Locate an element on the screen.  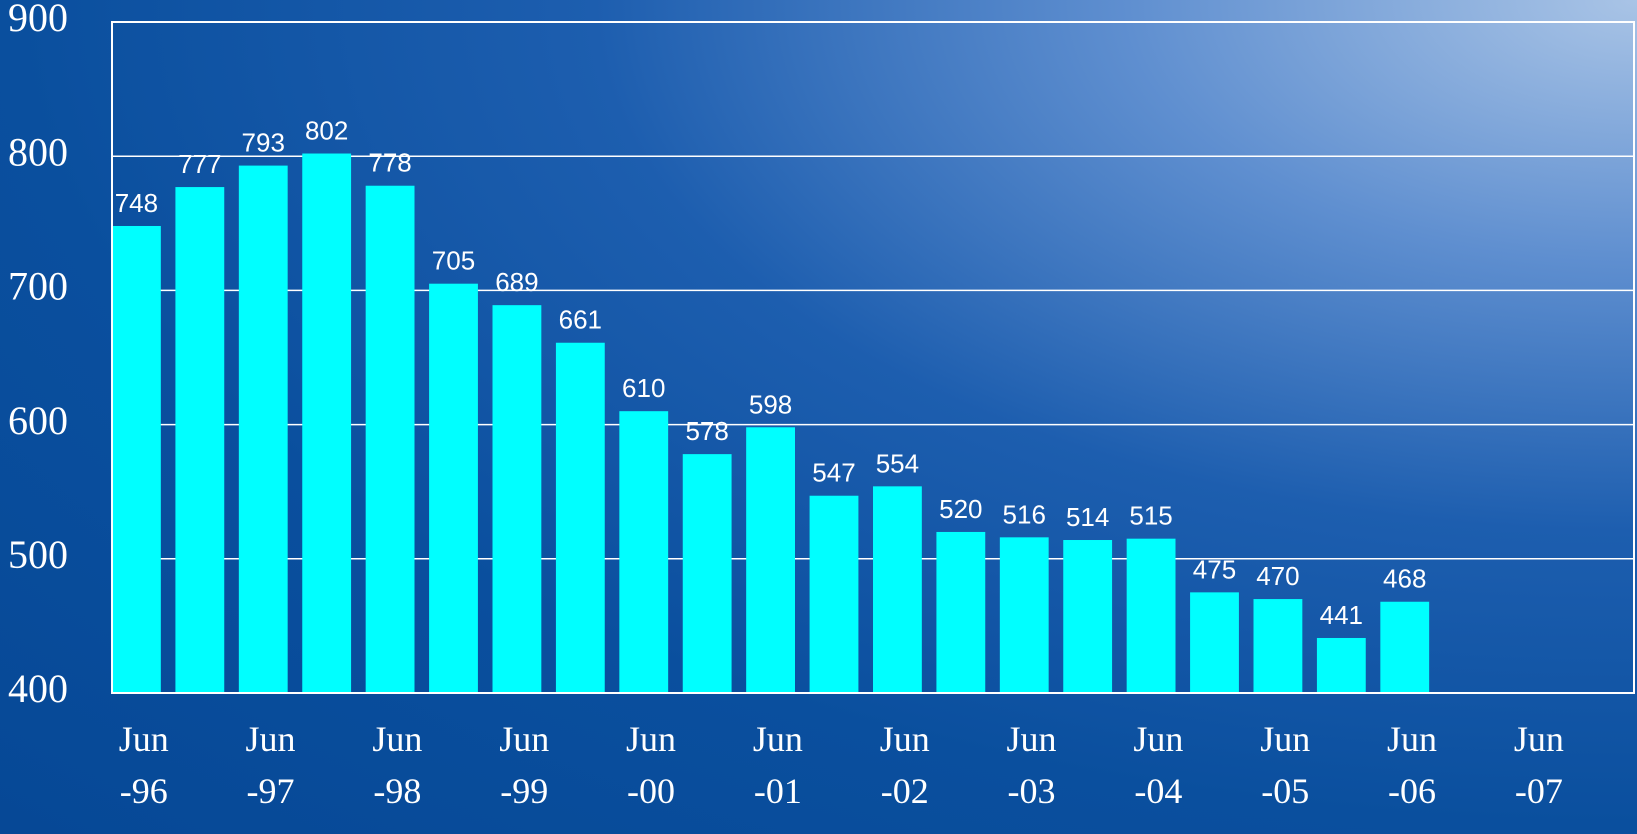
x-tick-label: Jun-07 is located at coordinates (1538, 765).